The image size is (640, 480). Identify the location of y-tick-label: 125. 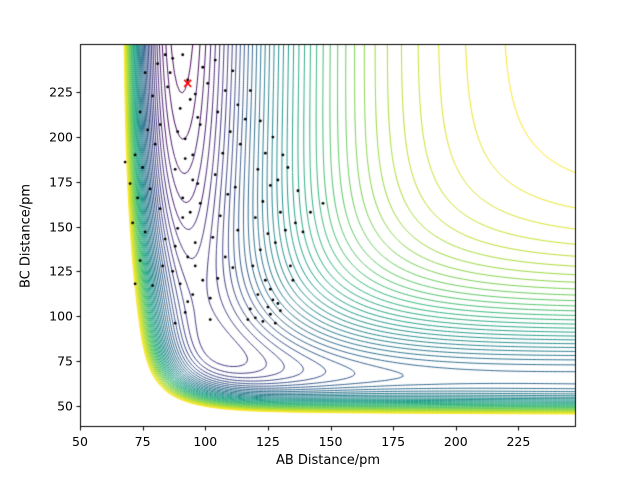
(61, 271).